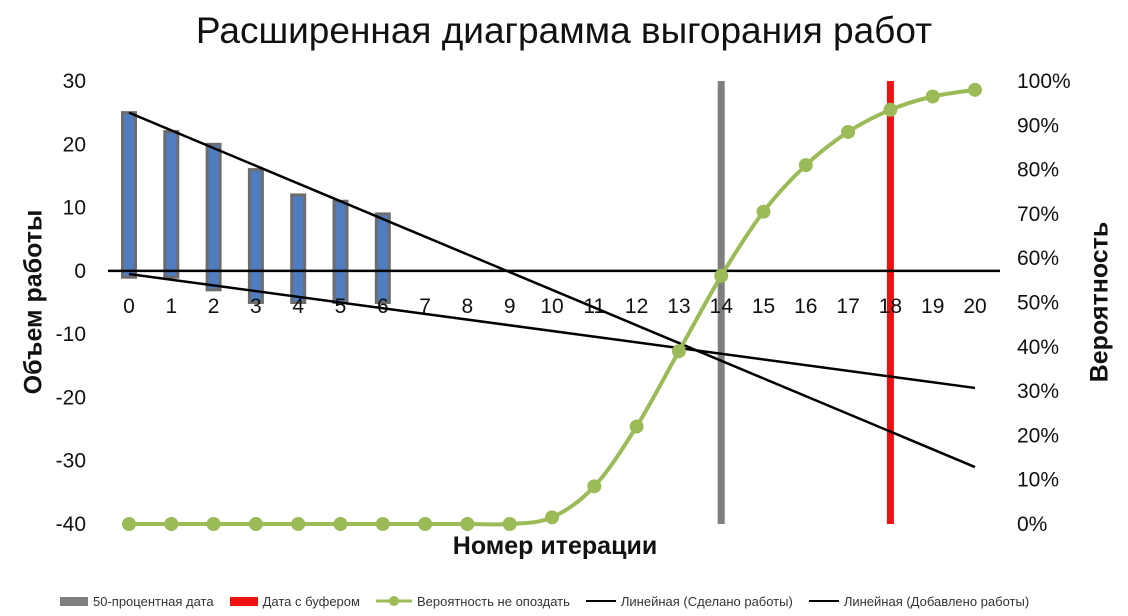 The width and height of the screenshot is (1128, 616). Describe the element at coordinates (1038, 303) in the screenshot. I see `y-right-tick-label: 50%` at that location.